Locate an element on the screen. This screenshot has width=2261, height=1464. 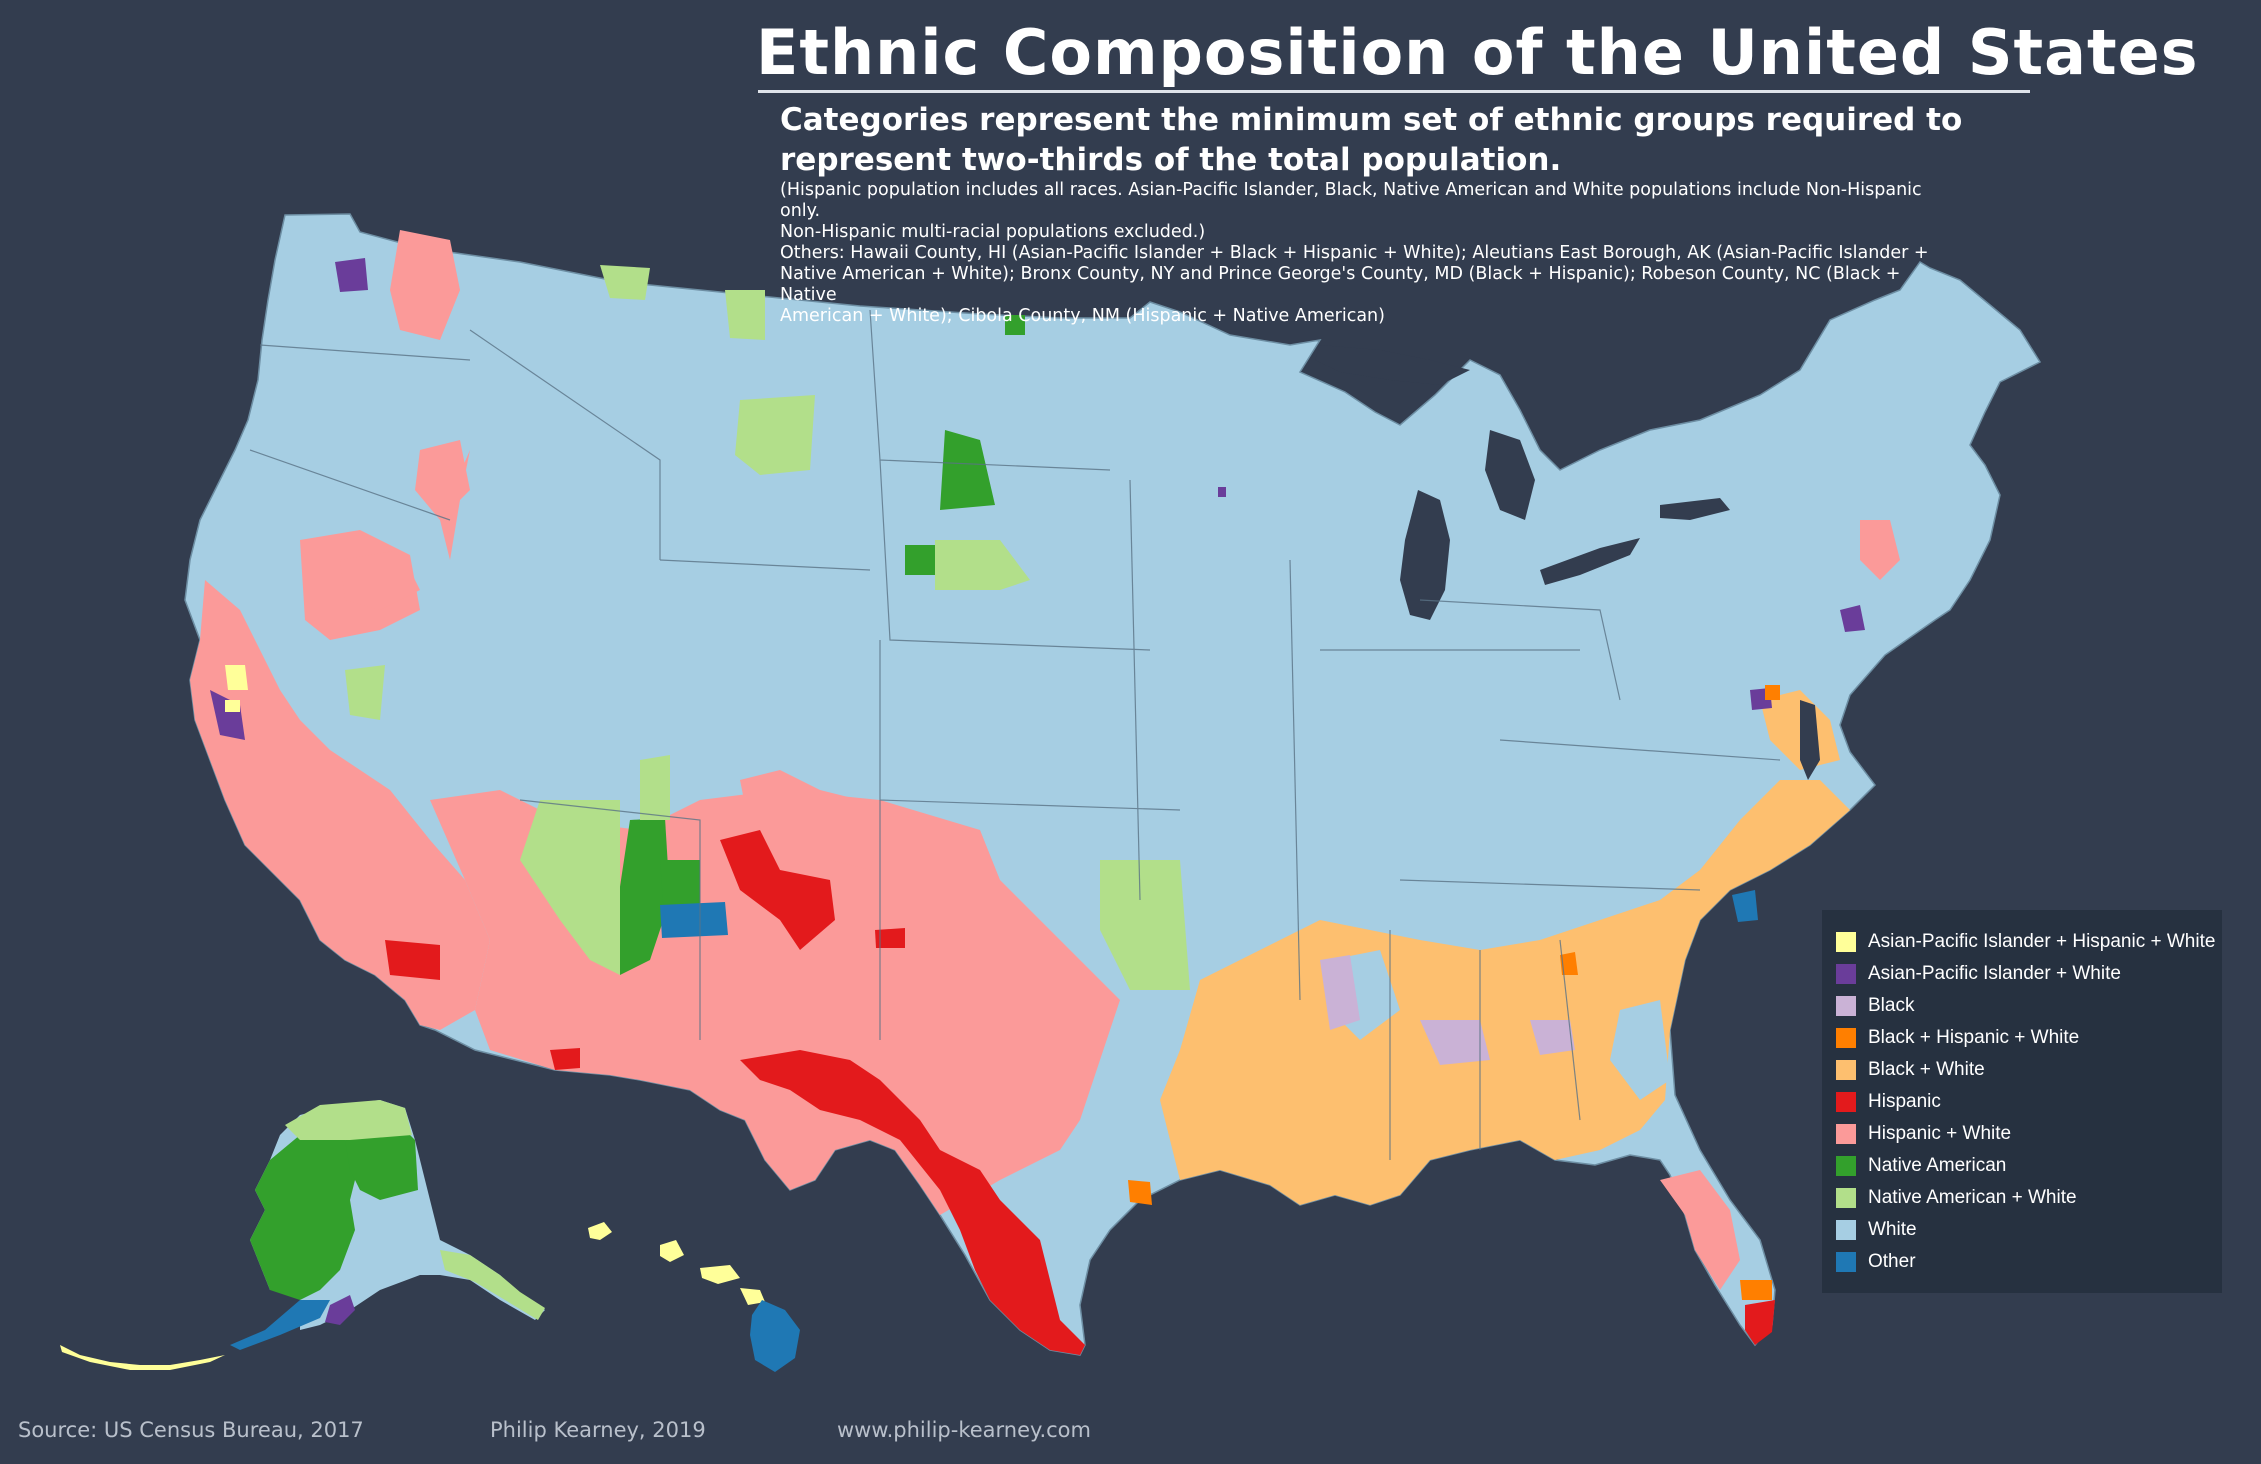
legend-item: Hispanic + White is located at coordinates (2023, 1134).